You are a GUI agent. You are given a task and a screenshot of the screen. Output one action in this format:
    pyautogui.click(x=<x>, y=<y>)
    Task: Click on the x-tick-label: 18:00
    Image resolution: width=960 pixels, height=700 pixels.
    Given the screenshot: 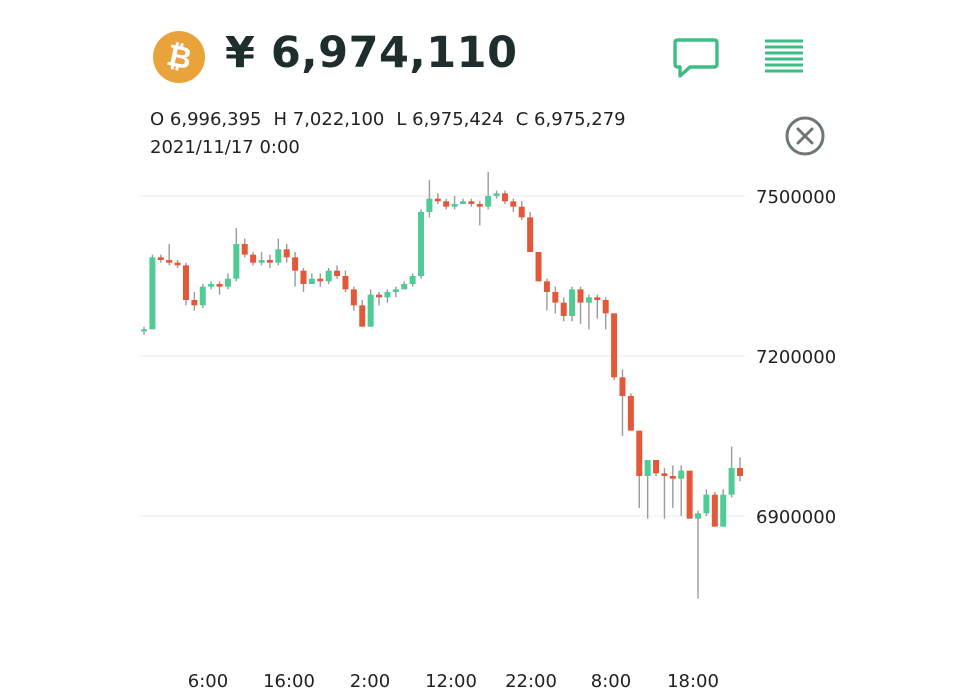 What is the action you would take?
    pyautogui.click(x=693, y=681)
    